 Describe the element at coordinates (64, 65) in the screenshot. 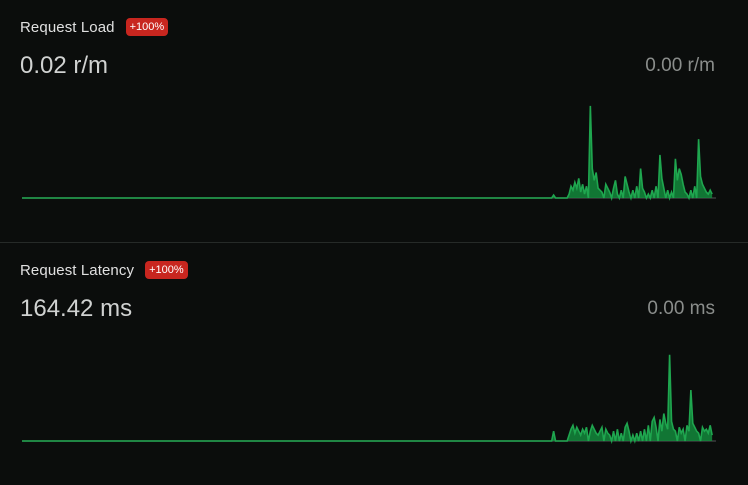

I see `request-load-value: 0.02 r/m` at that location.